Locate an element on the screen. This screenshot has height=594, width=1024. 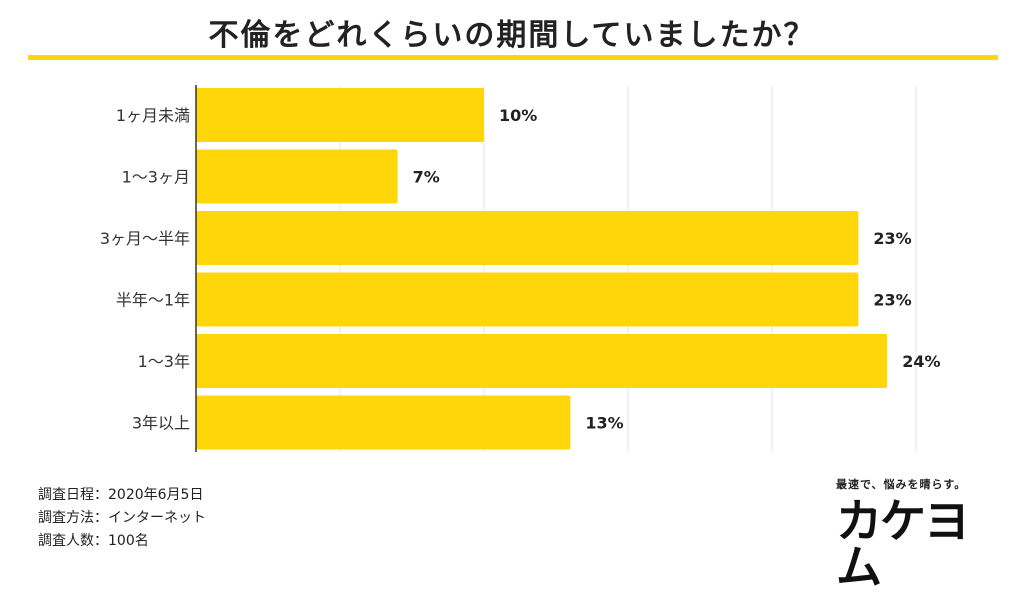
survey-notes: 調査日程：2020年6月5日 調査方法：インターネット 調査人数：100名 is located at coordinates (122, 518).